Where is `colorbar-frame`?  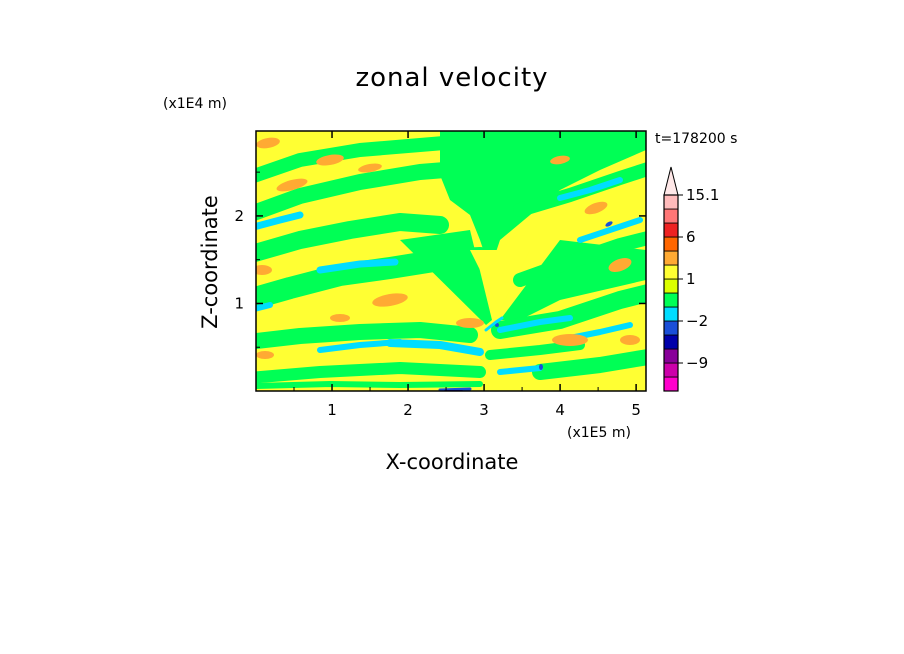 colorbar-frame is located at coordinates (671, 293).